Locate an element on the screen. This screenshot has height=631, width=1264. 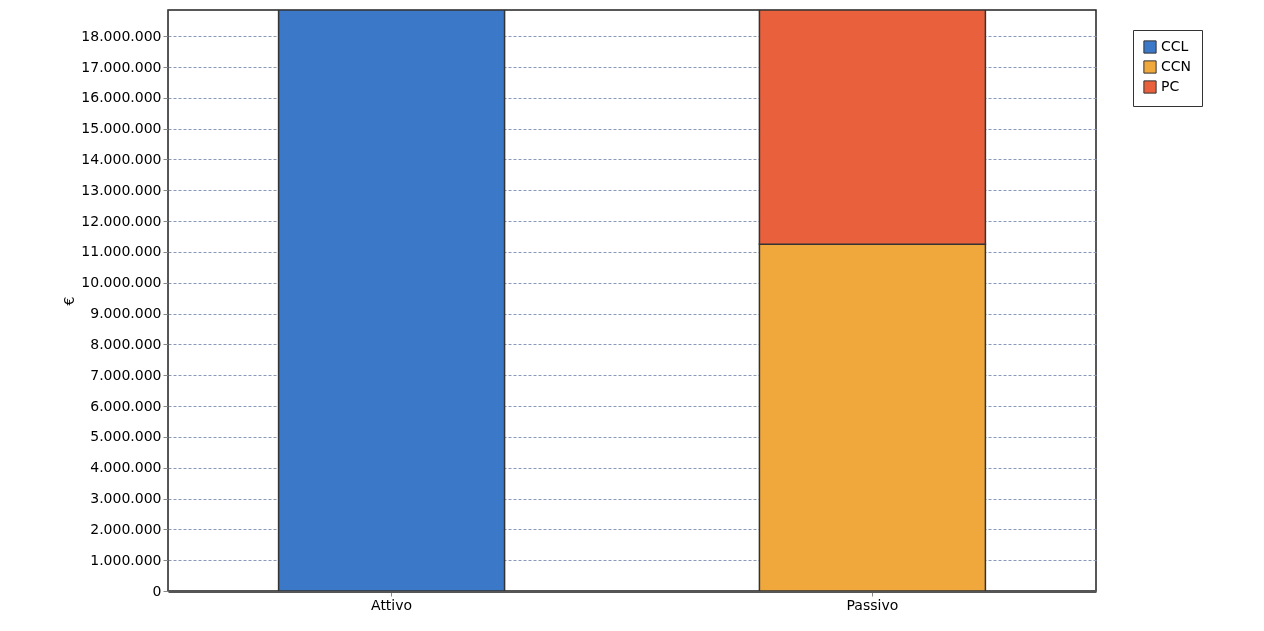
legend-label: CCN is located at coordinates (1176, 66).